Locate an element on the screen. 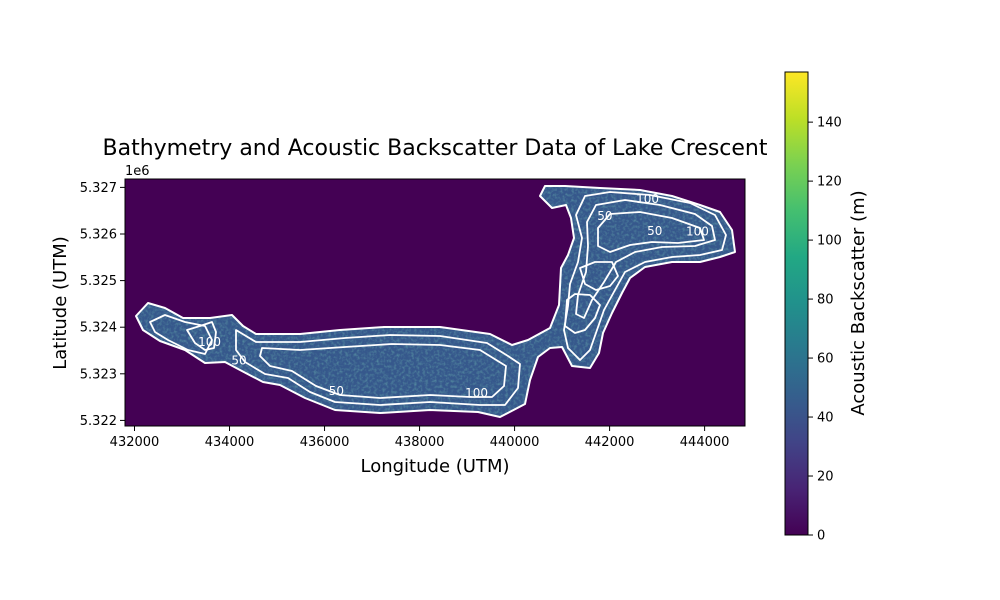  colorbar-tick-label: 120 is located at coordinates (829, 182).